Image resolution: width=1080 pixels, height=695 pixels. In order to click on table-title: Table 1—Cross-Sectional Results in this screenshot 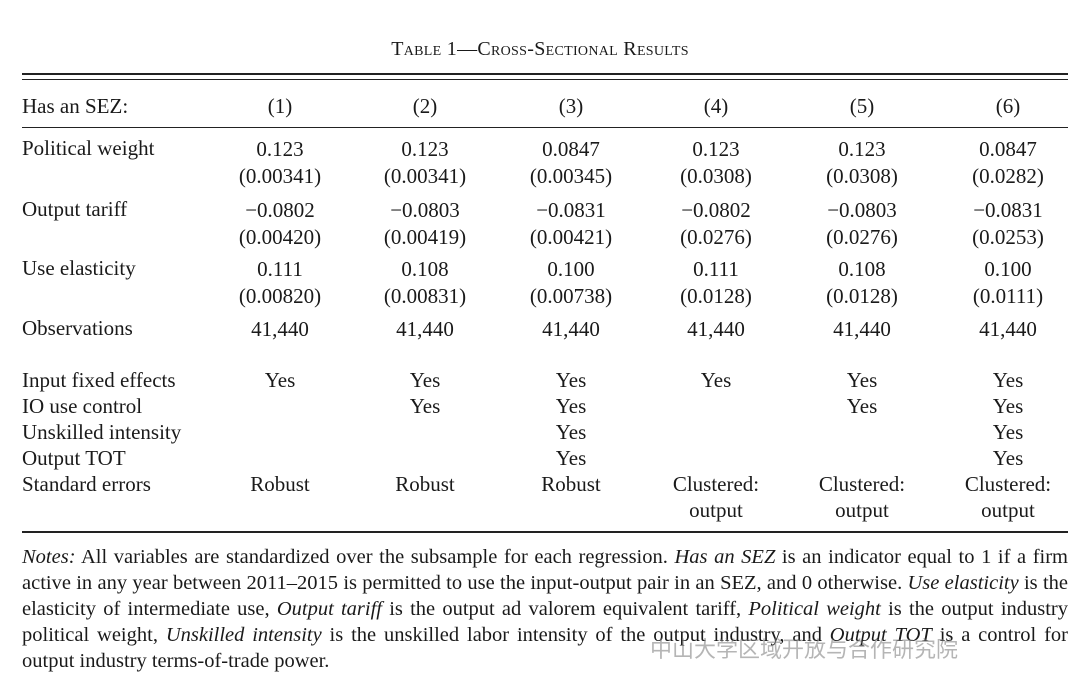, I will do `click(540, 49)`.